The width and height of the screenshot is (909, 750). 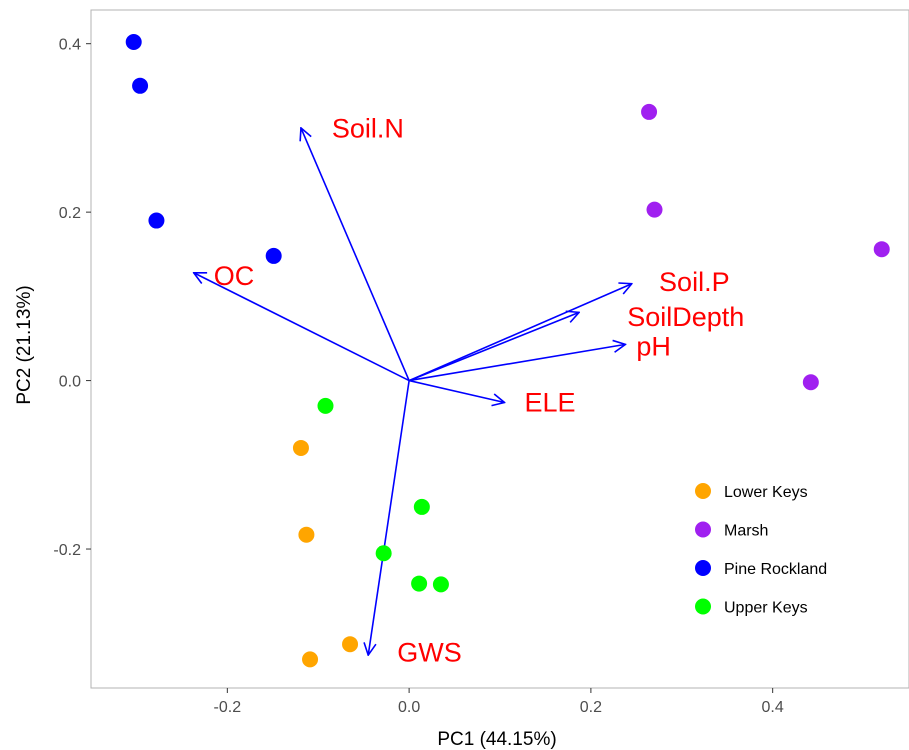 What do you see at coordinates (499, 702) in the screenshot?
I see `x-axis: -0.2 0.0 0.2 0.4` at bounding box center [499, 702].